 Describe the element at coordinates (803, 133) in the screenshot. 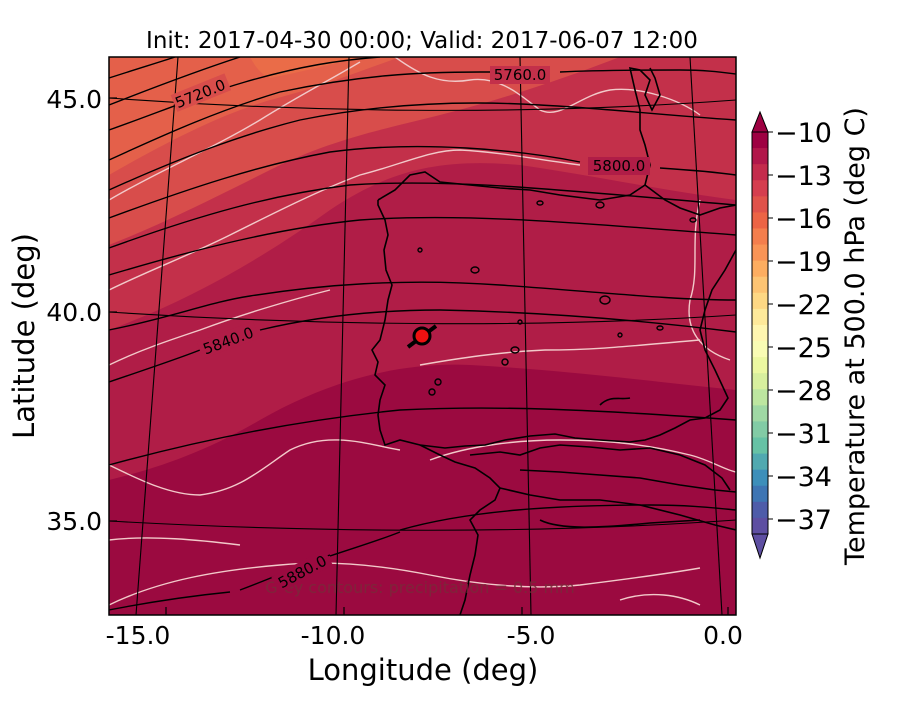

I see `colorbar-tick-label: −10` at that location.